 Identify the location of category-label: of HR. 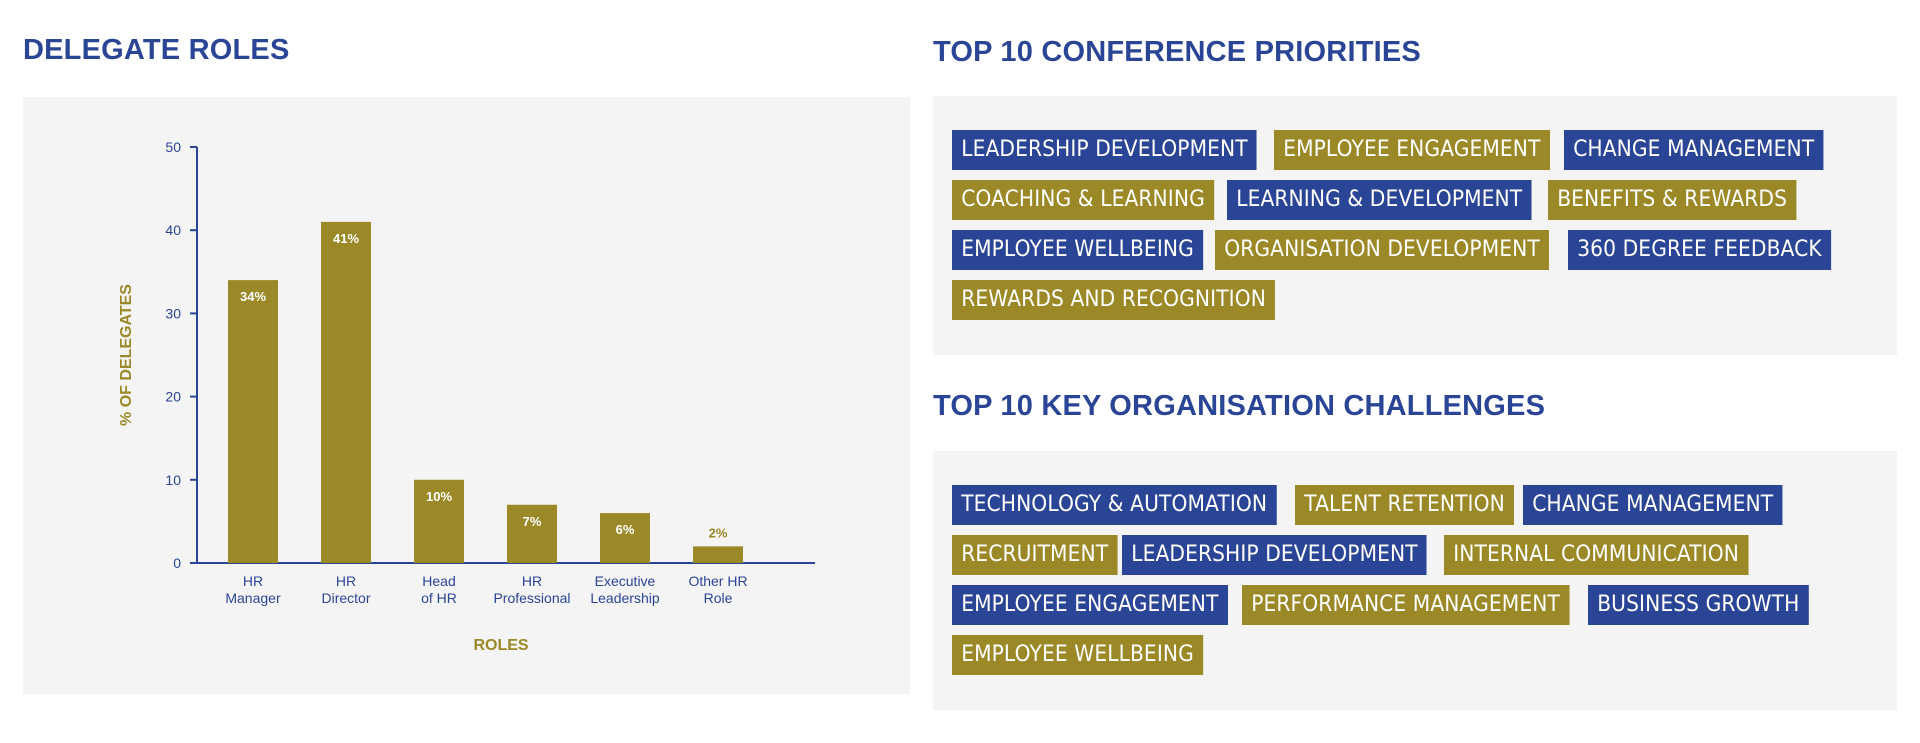
(439, 598).